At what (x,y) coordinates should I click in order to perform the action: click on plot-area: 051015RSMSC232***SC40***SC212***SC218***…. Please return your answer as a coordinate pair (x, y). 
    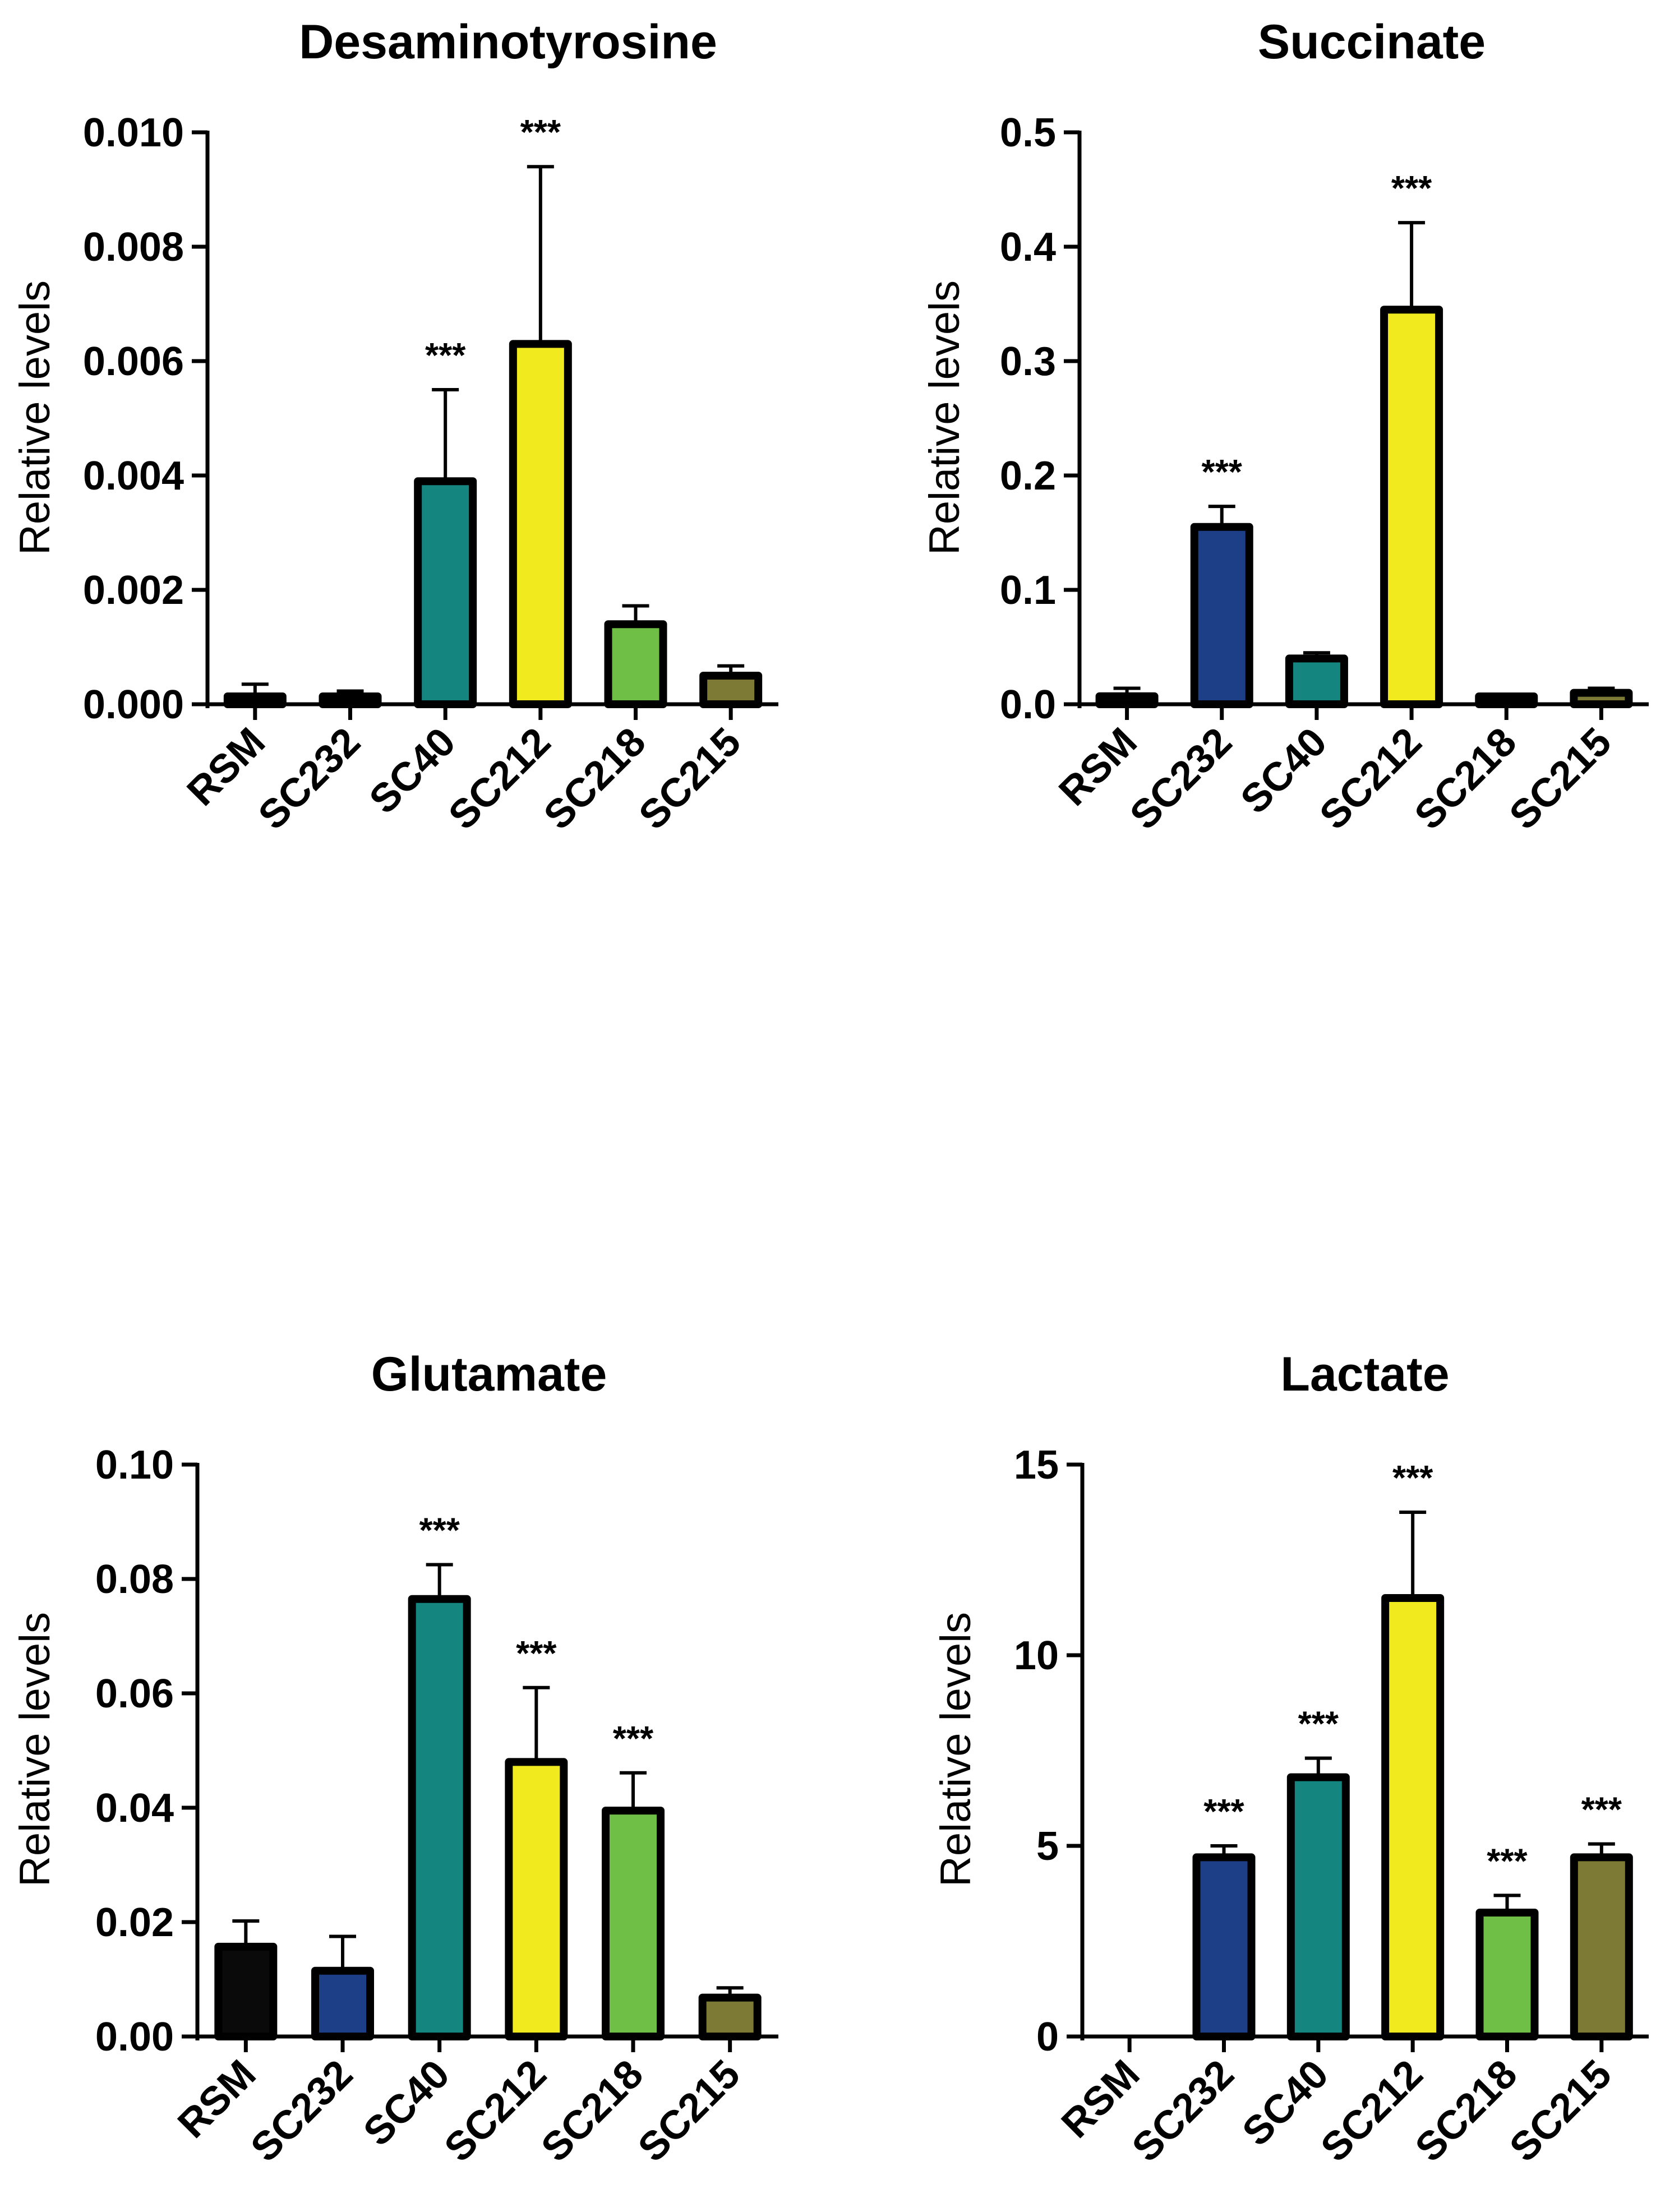
    Looking at the image, I should click on (1332, 1807).